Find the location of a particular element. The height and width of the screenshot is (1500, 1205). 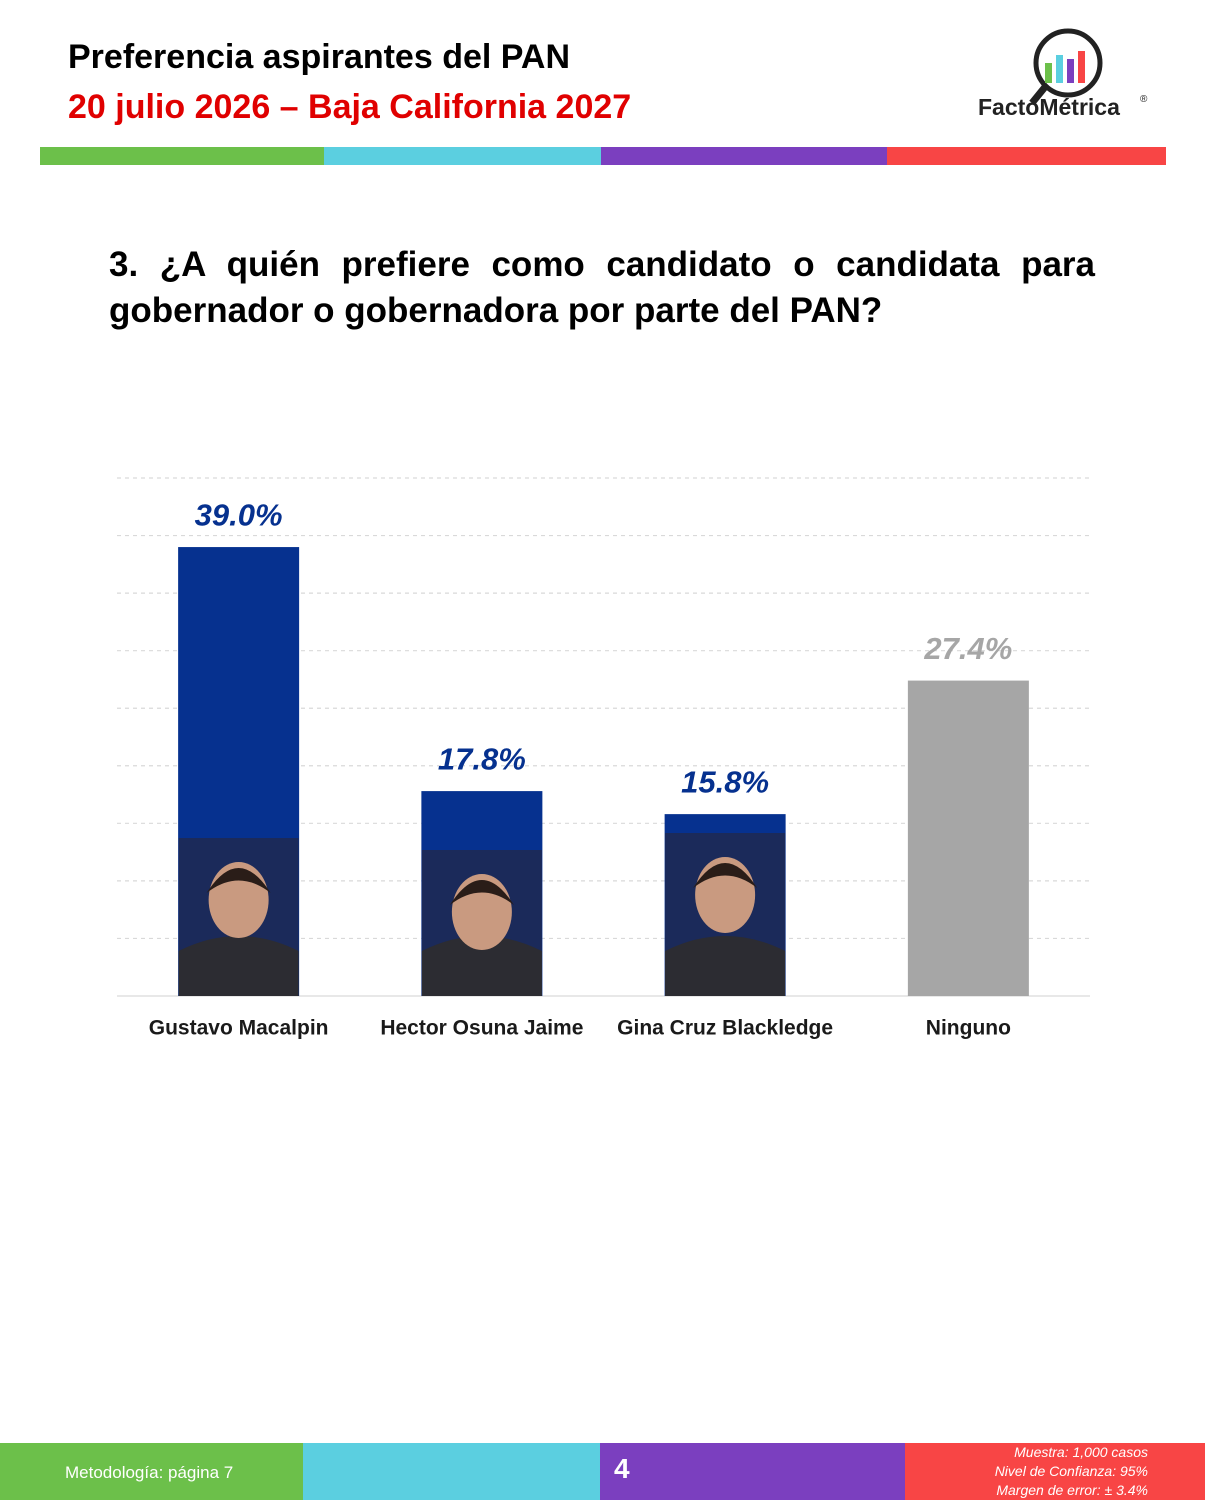

logo-mark: ® is located at coordinates (1144, 99).